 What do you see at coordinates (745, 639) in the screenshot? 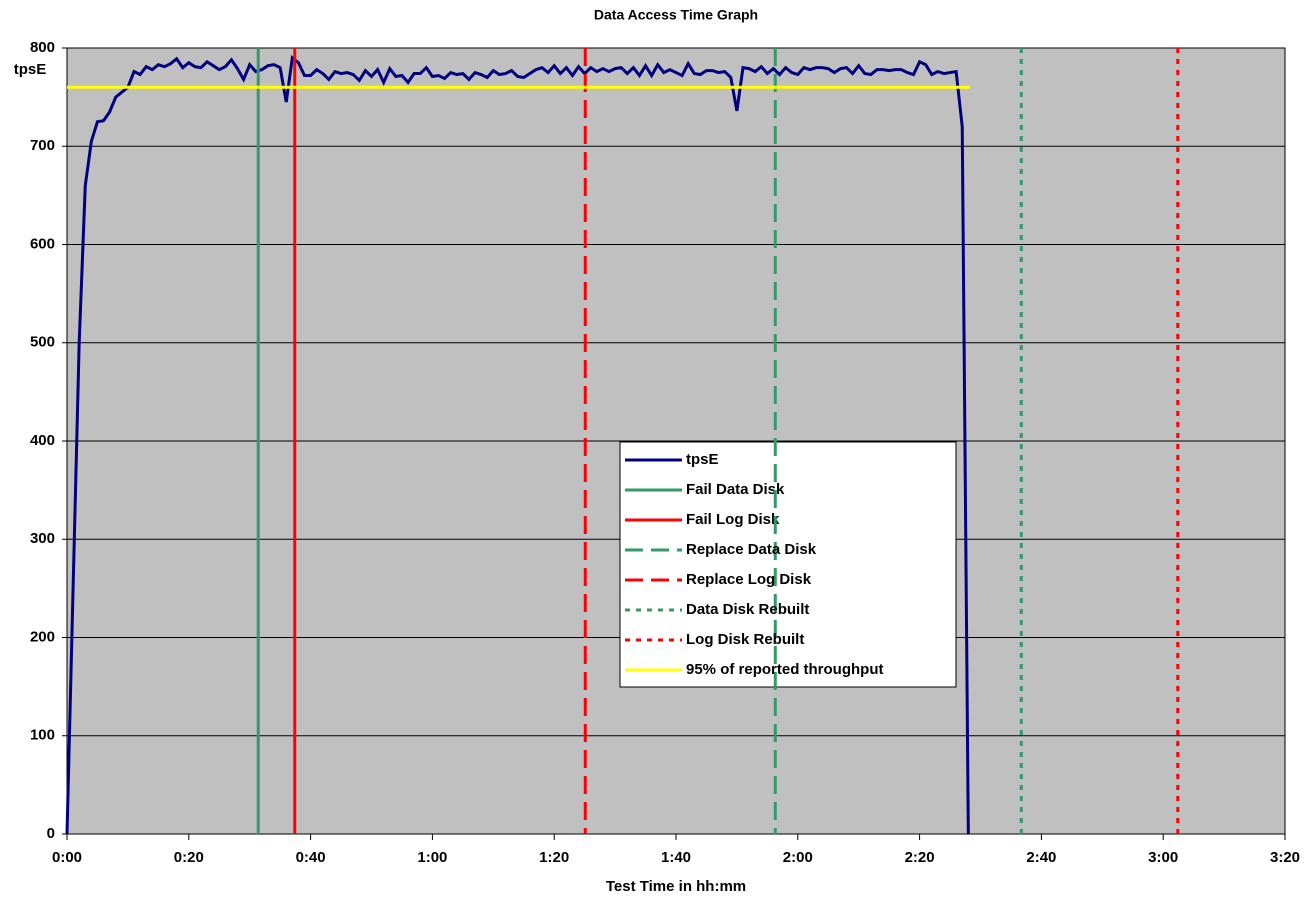
I see `legend-label: Log Disk Rebuilt` at bounding box center [745, 639].